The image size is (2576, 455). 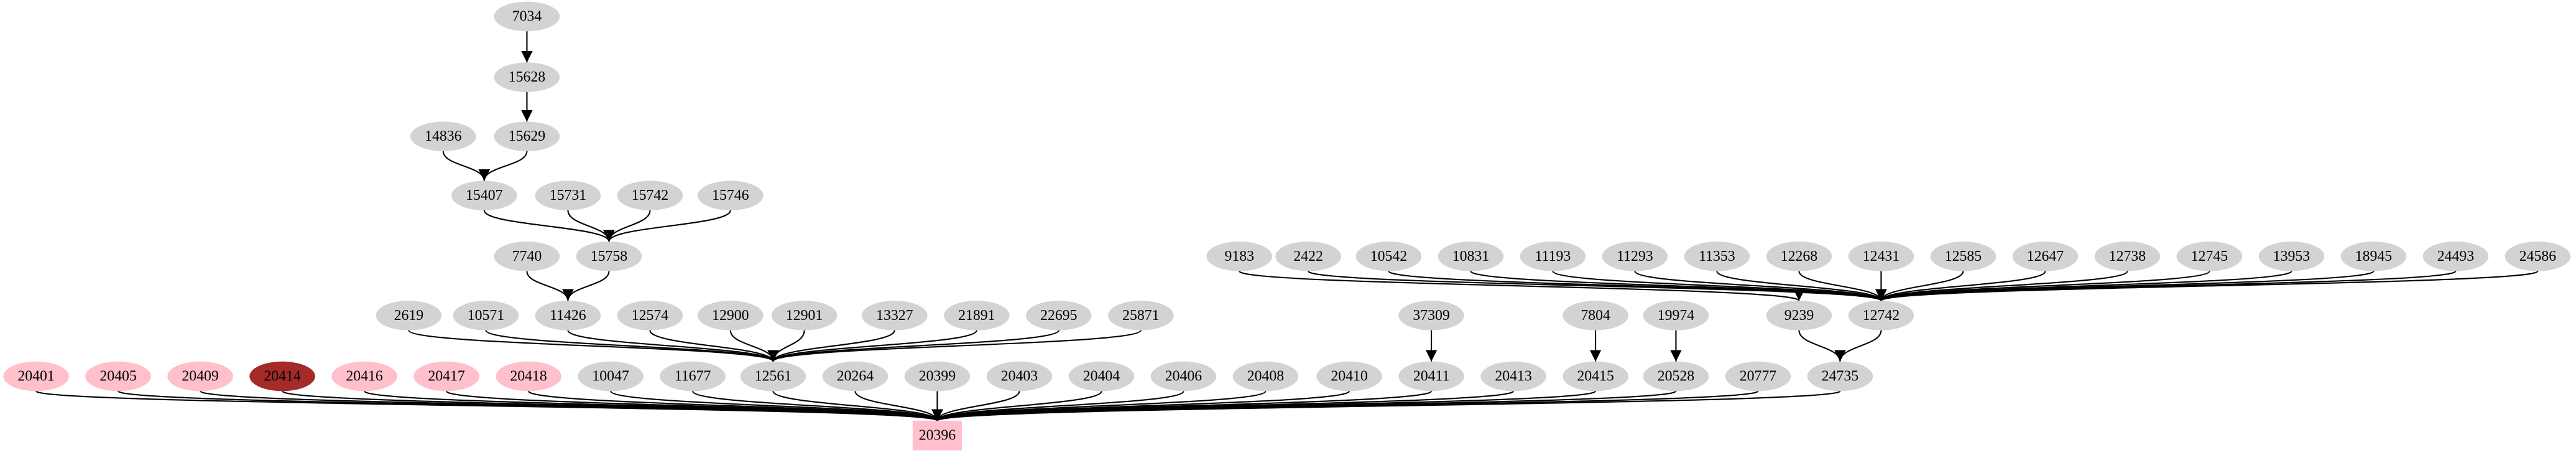 I want to click on node-label: 12585, so click(x=1963, y=256).